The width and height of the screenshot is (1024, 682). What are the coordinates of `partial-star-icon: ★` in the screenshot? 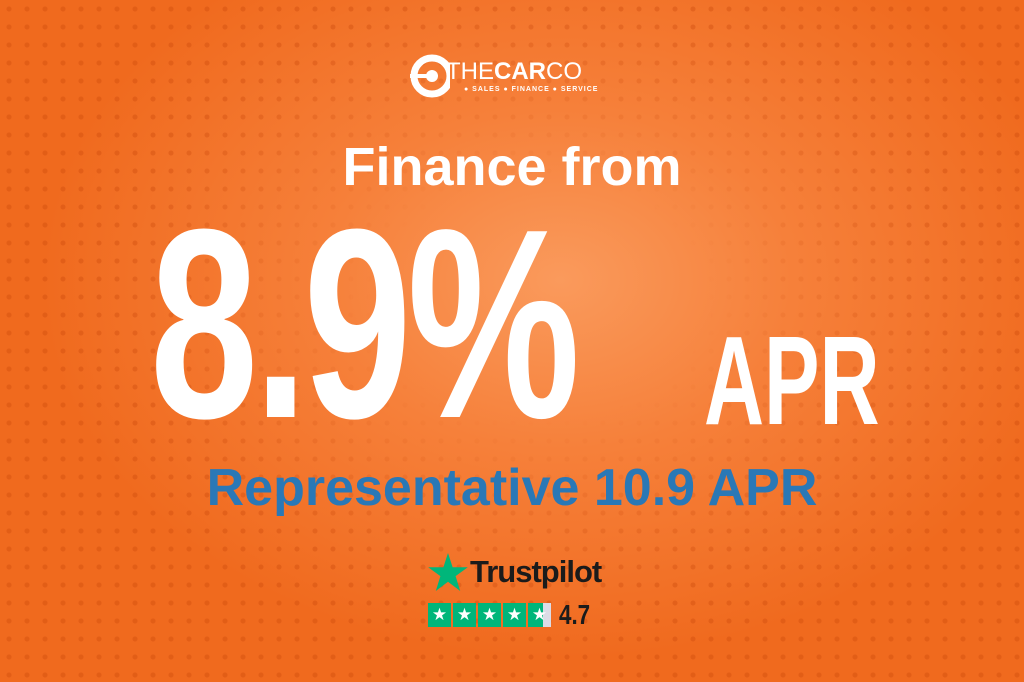 It's located at (539, 615).